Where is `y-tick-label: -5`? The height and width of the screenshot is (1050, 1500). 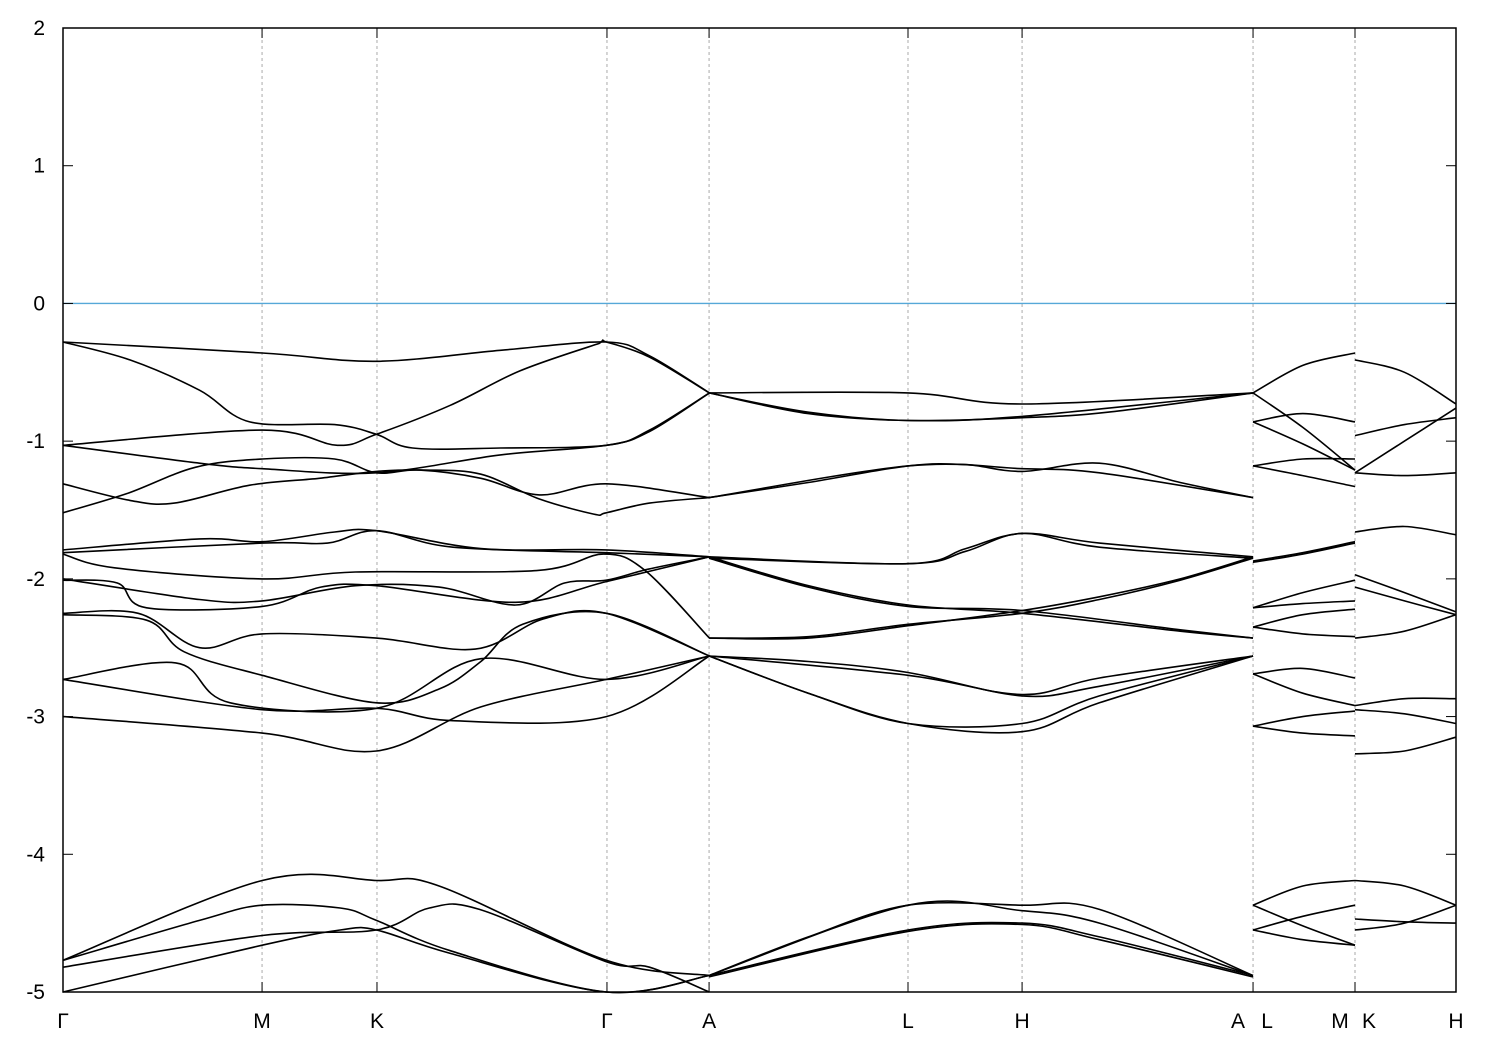
y-tick-label: -5 is located at coordinates (35, 992).